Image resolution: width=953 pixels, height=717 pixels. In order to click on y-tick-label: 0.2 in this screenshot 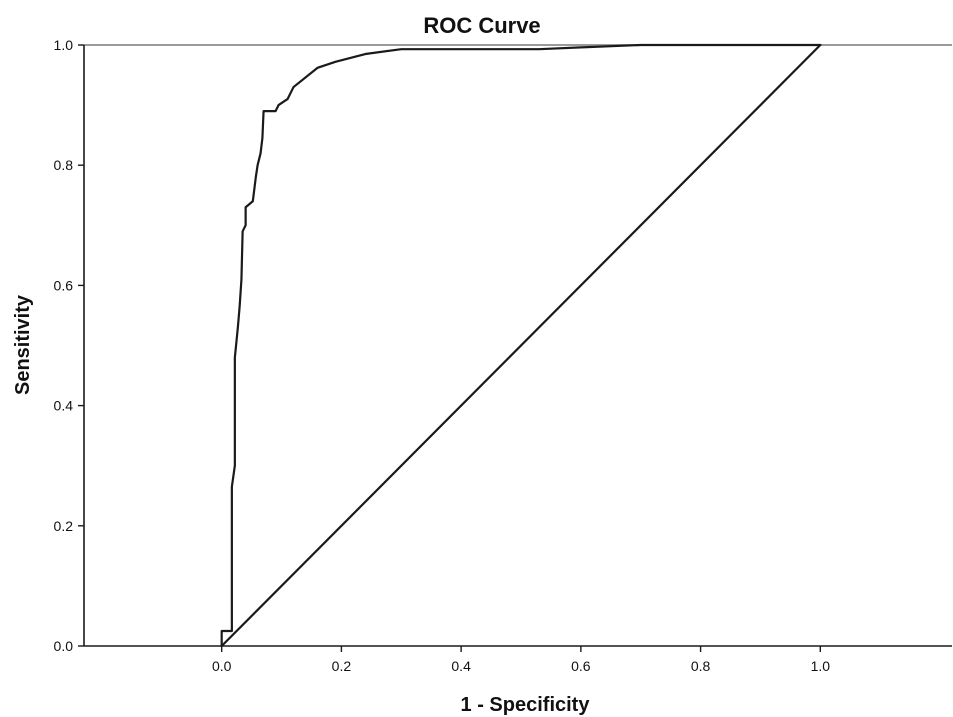, I will do `click(64, 526)`.